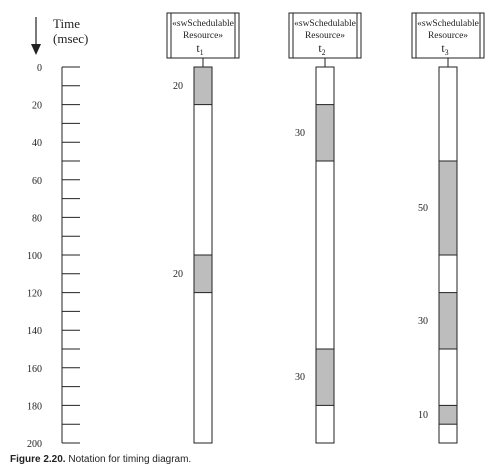 The image size is (491, 473). I want to click on time-axis-header: Time (msec), so click(59, 35).